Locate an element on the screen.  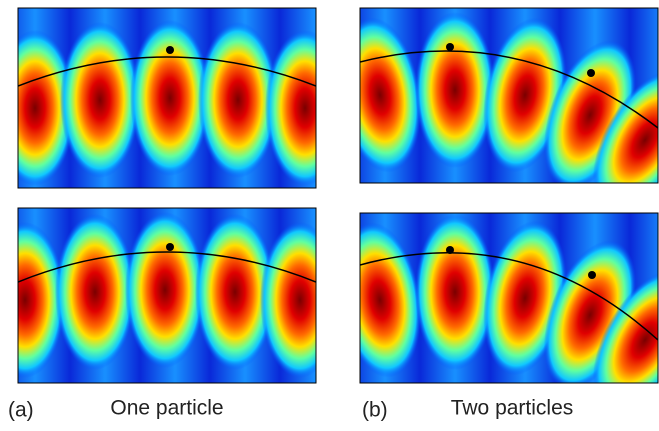
panel-tag: (b) is located at coordinates (375, 410).